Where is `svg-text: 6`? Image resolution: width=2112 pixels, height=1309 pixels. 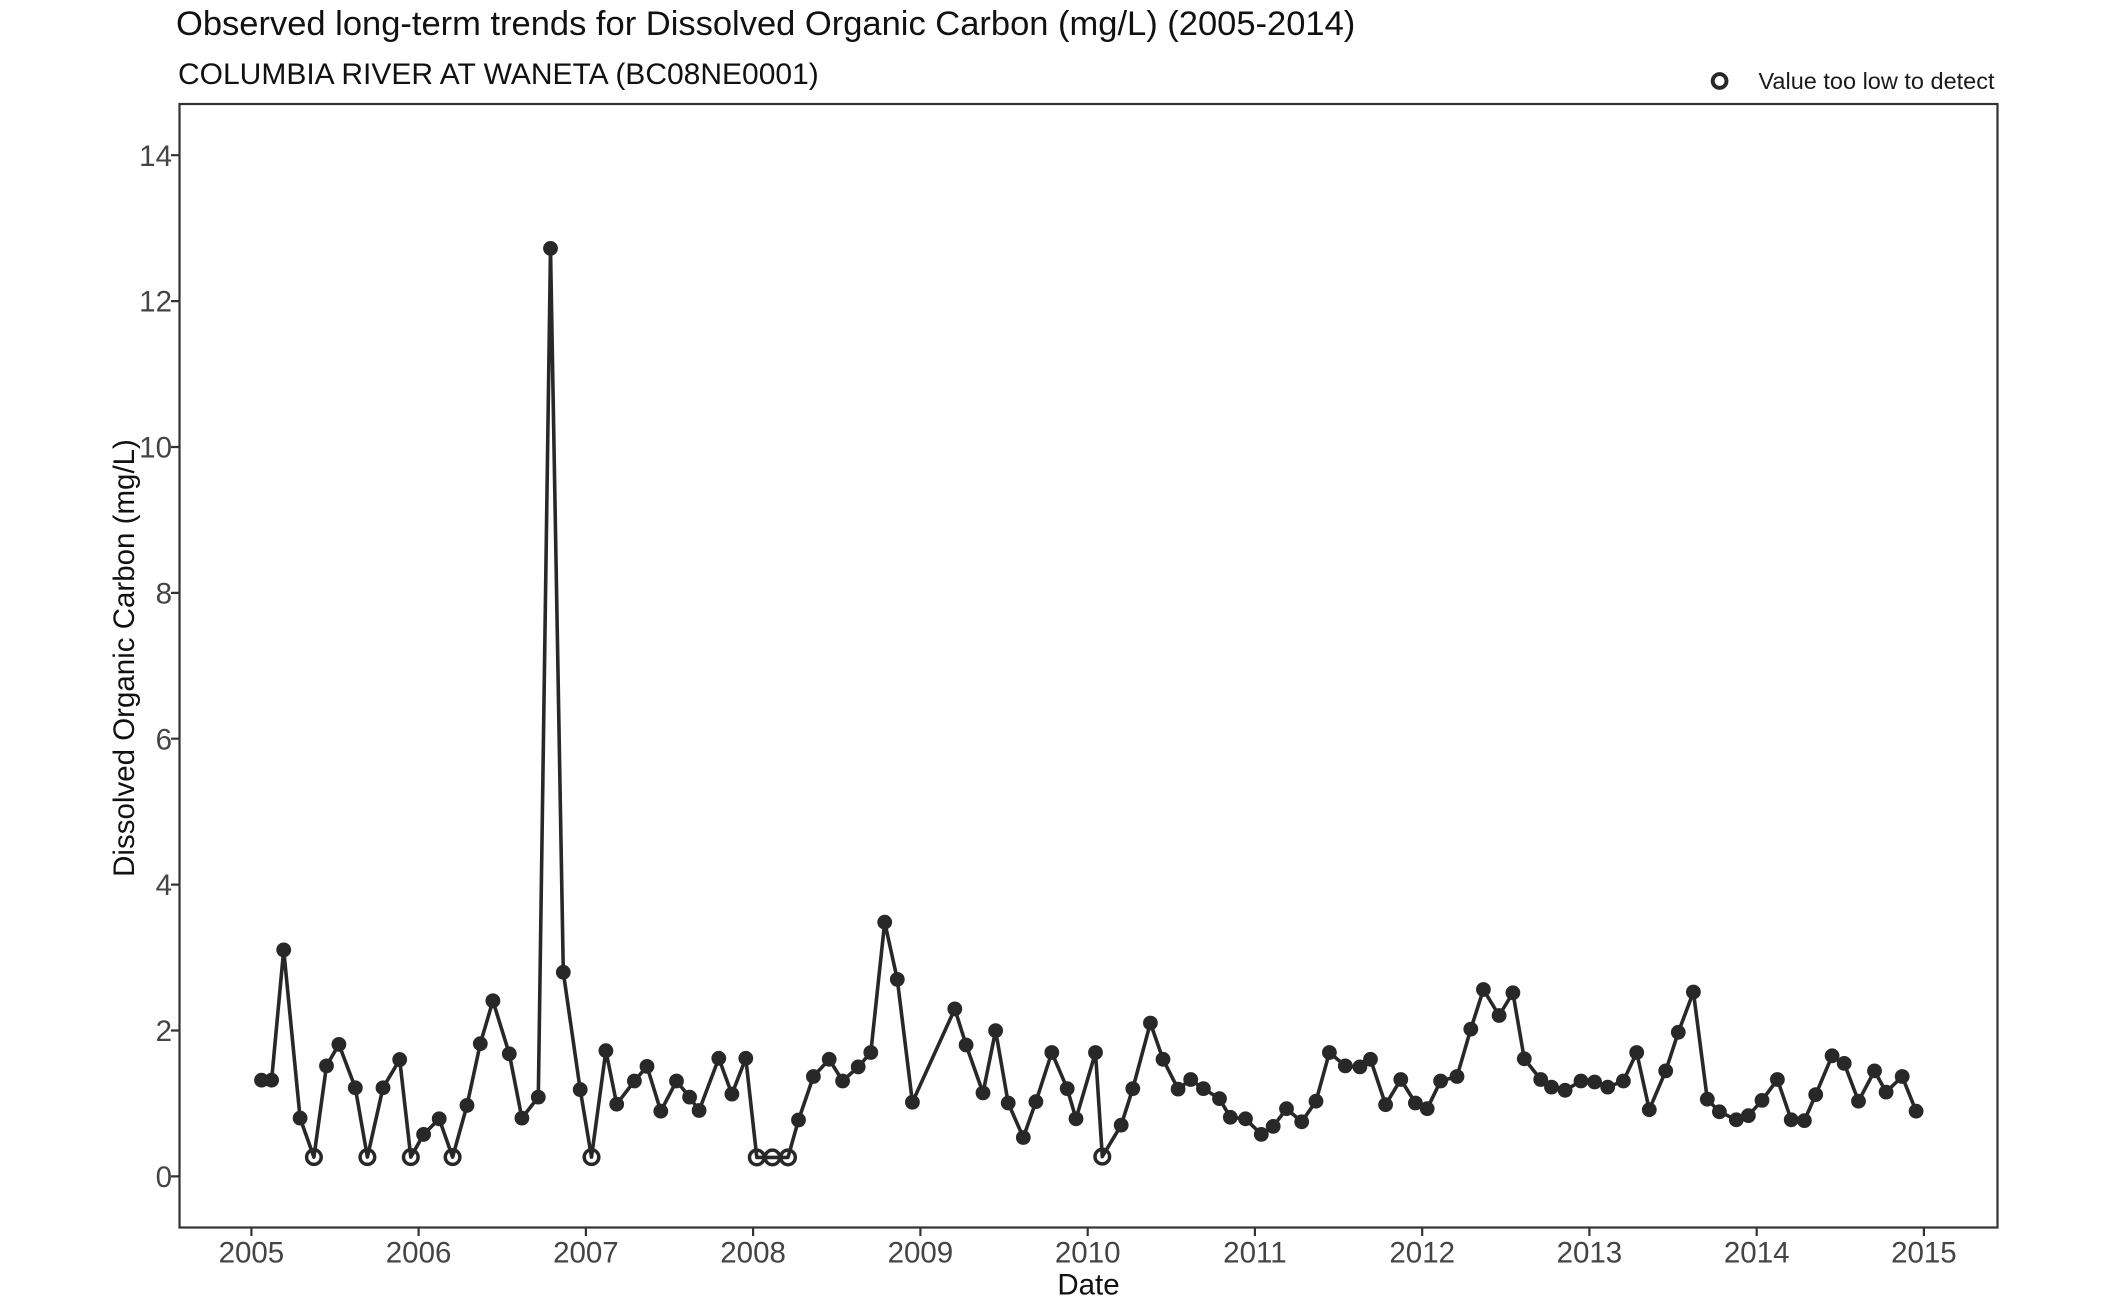 svg-text: 6 is located at coordinates (164, 739).